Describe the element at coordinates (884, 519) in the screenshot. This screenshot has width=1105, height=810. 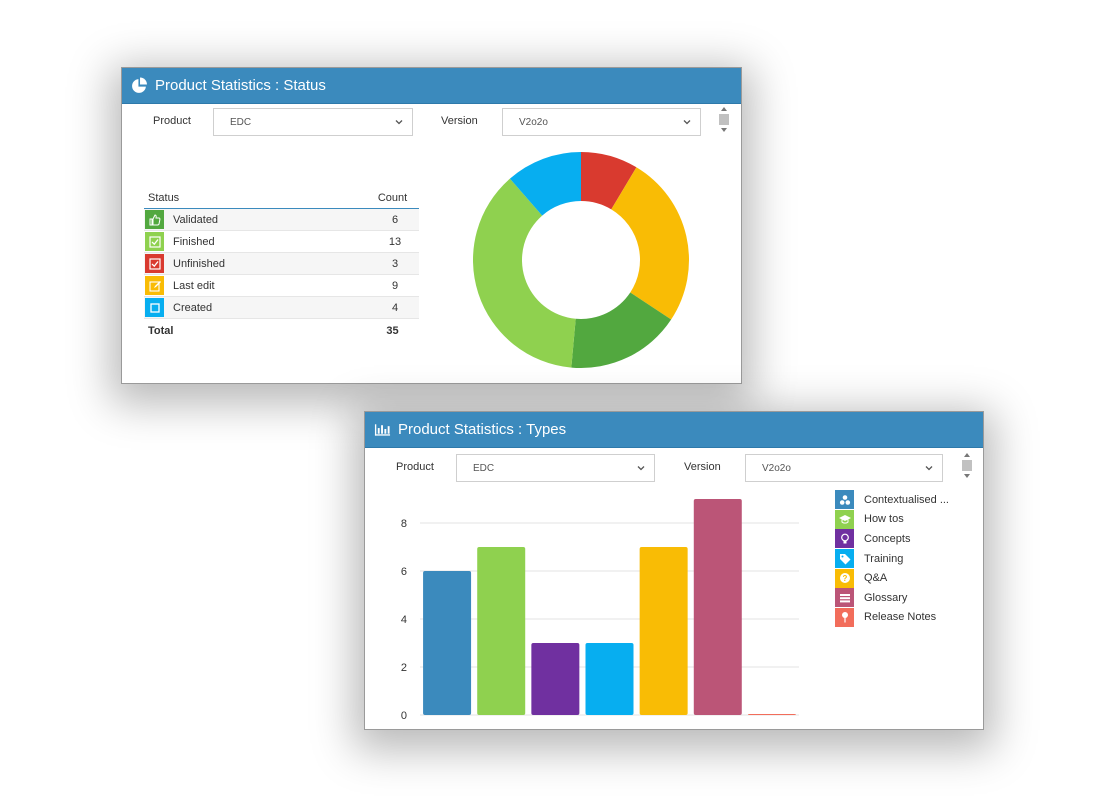
I see `legend-label: How tos` at that location.